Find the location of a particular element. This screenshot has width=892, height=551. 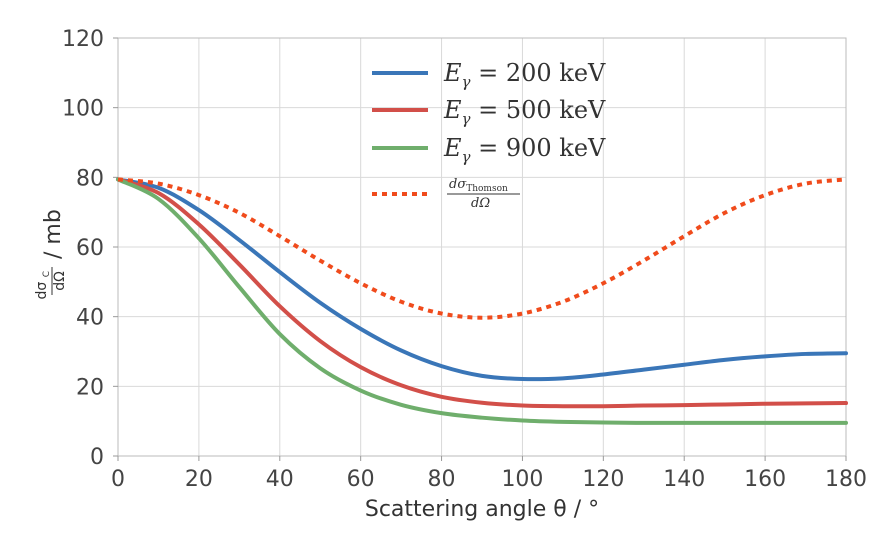

x-tick-label: 0 is located at coordinates (118, 479).